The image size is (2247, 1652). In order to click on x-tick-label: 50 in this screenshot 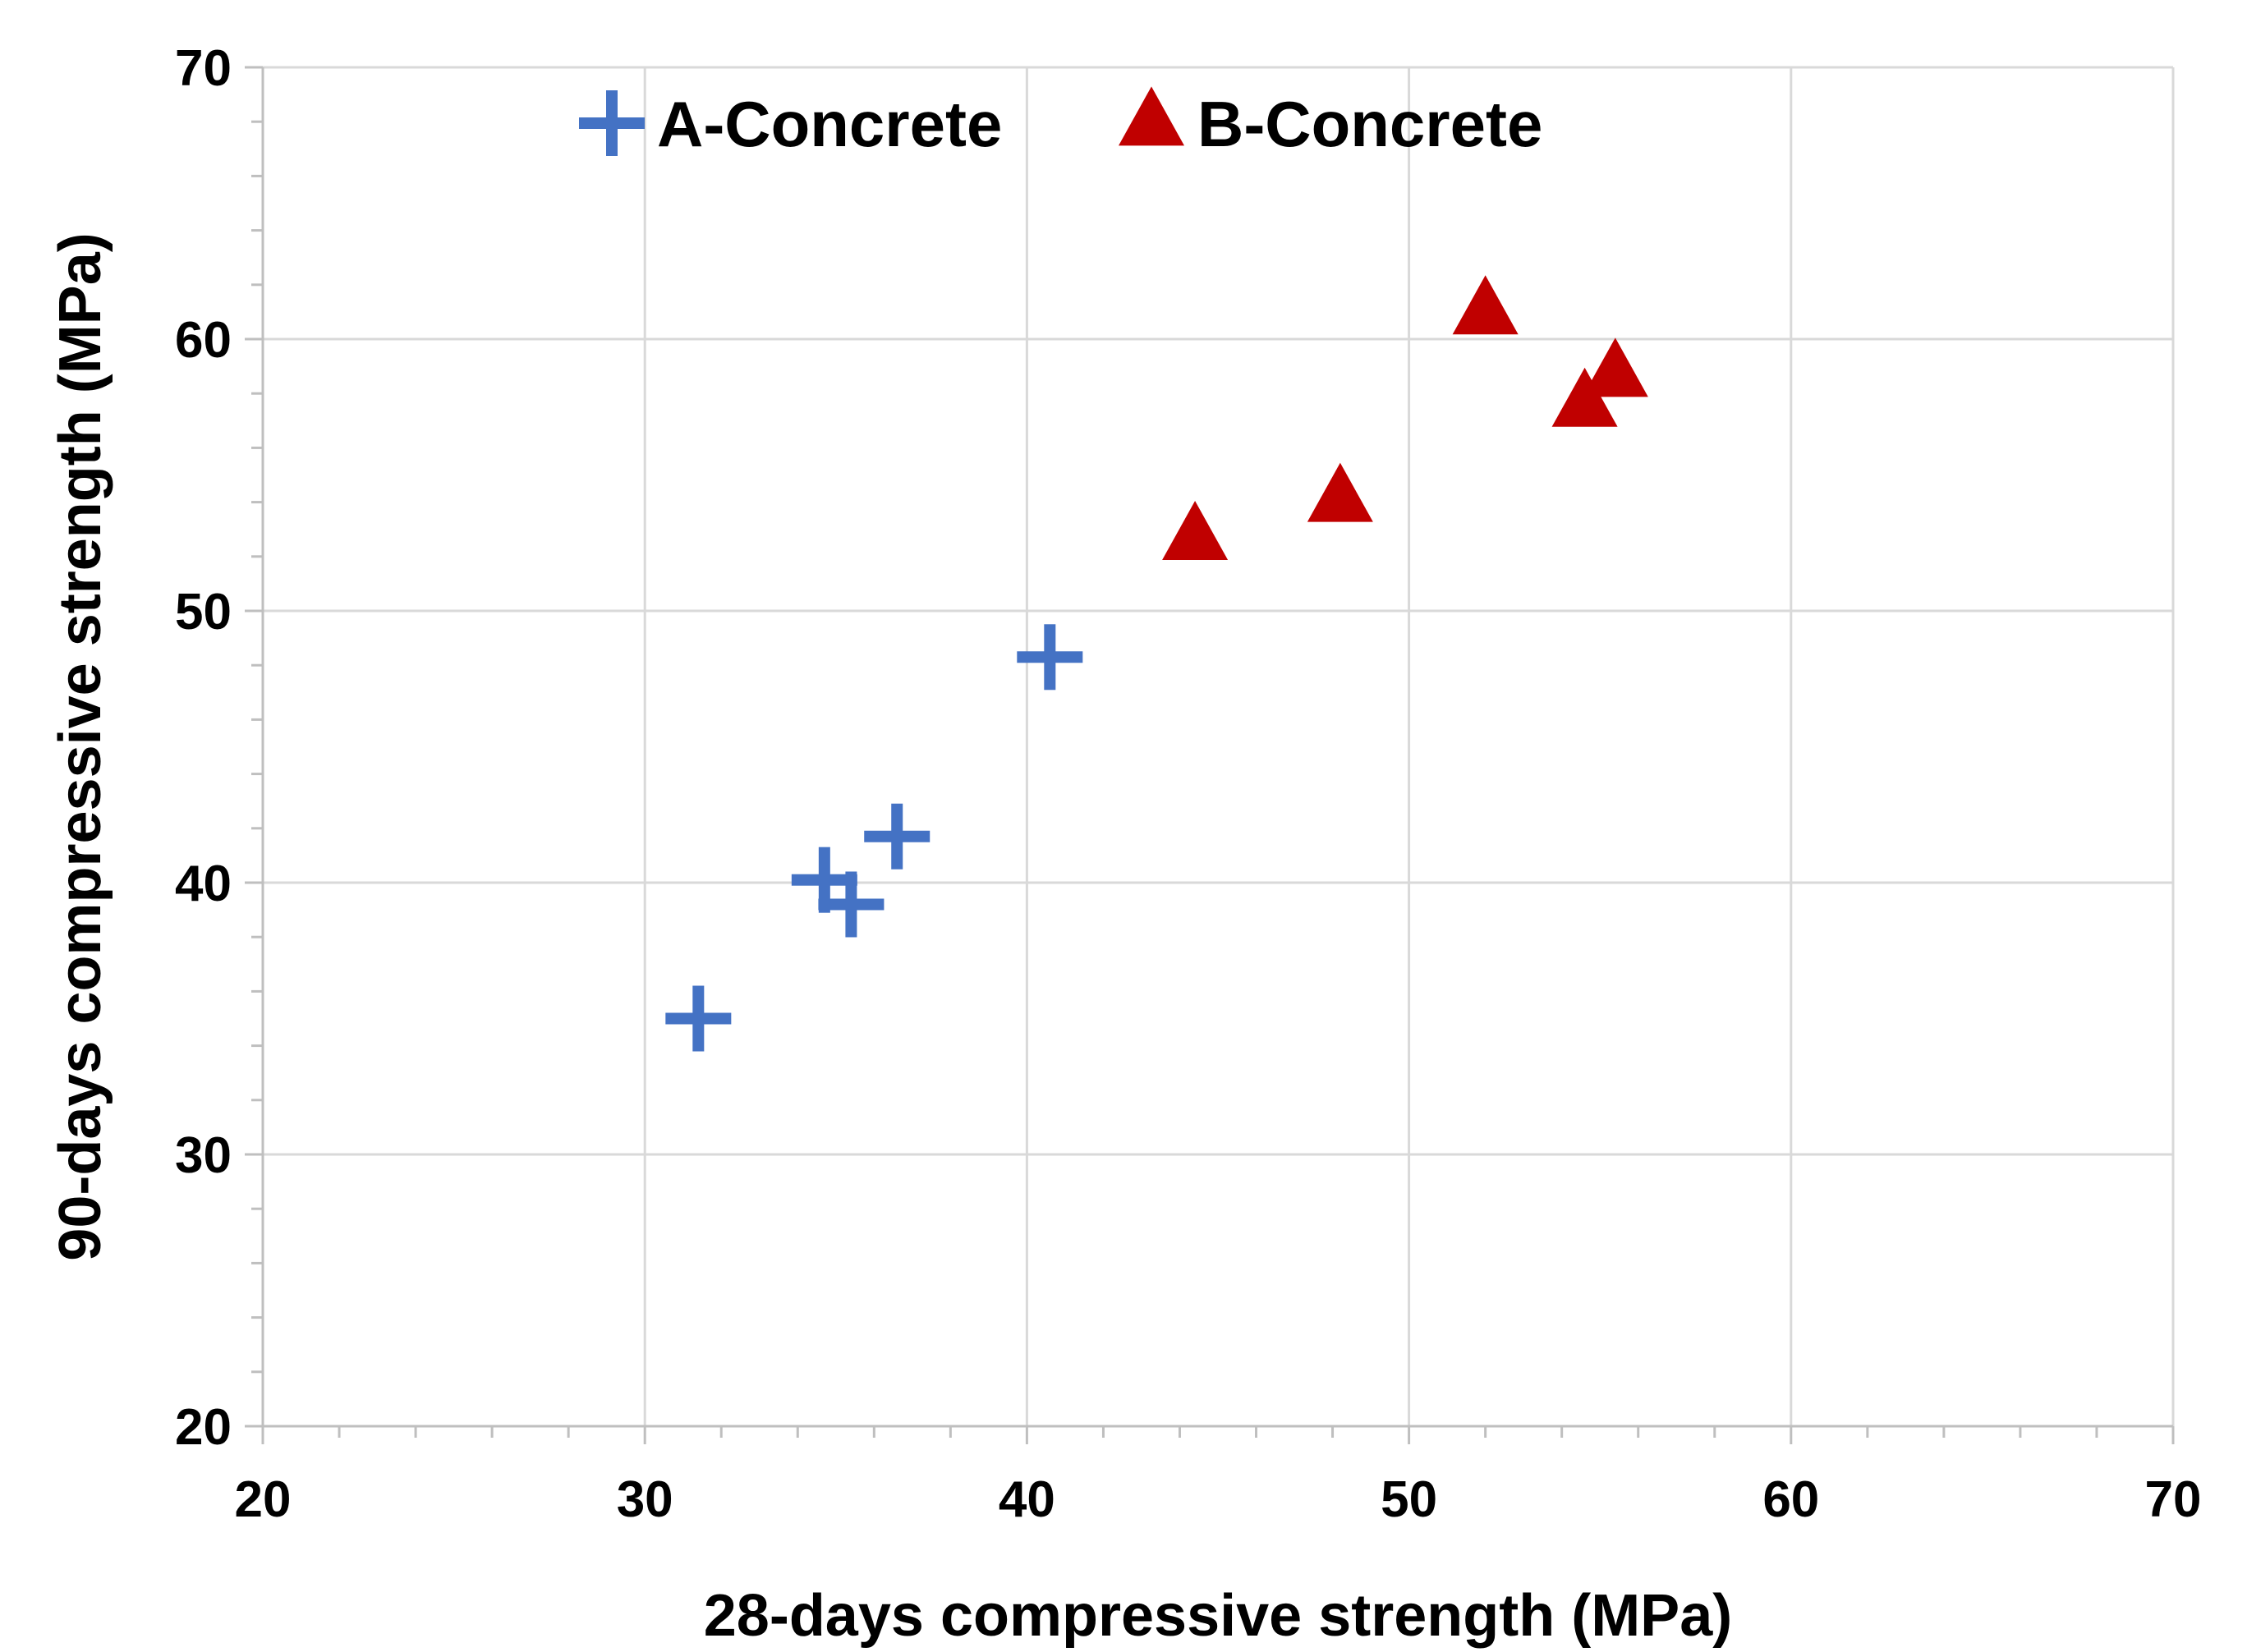, I will do `click(1409, 1500)`.